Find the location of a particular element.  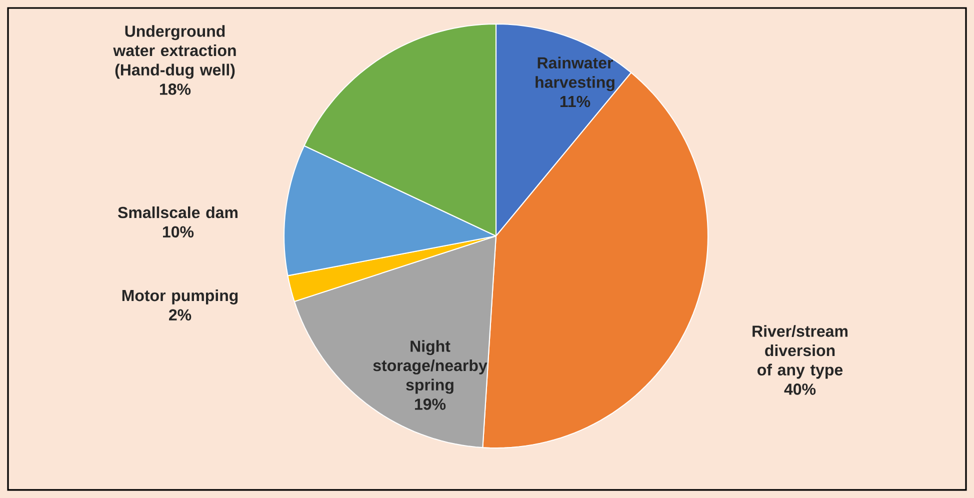

data-label: 10% is located at coordinates (178, 232).